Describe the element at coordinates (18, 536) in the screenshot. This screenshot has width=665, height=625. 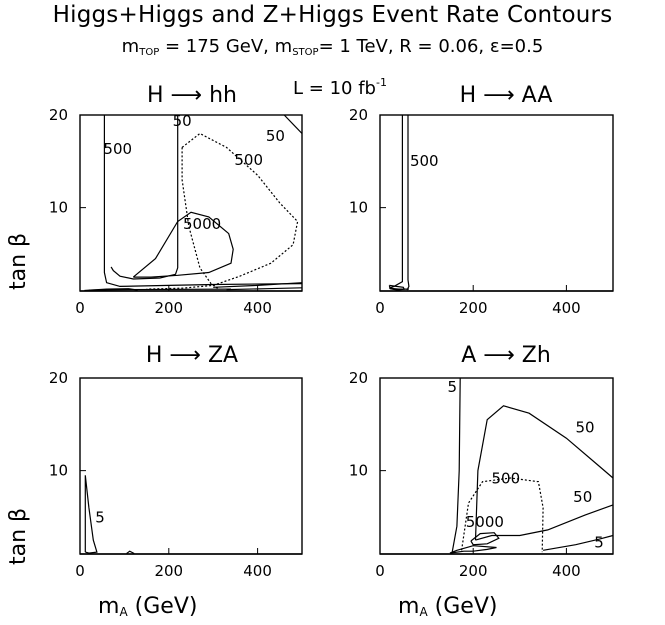
I see `y-axis-label-bottom: tan β` at that location.